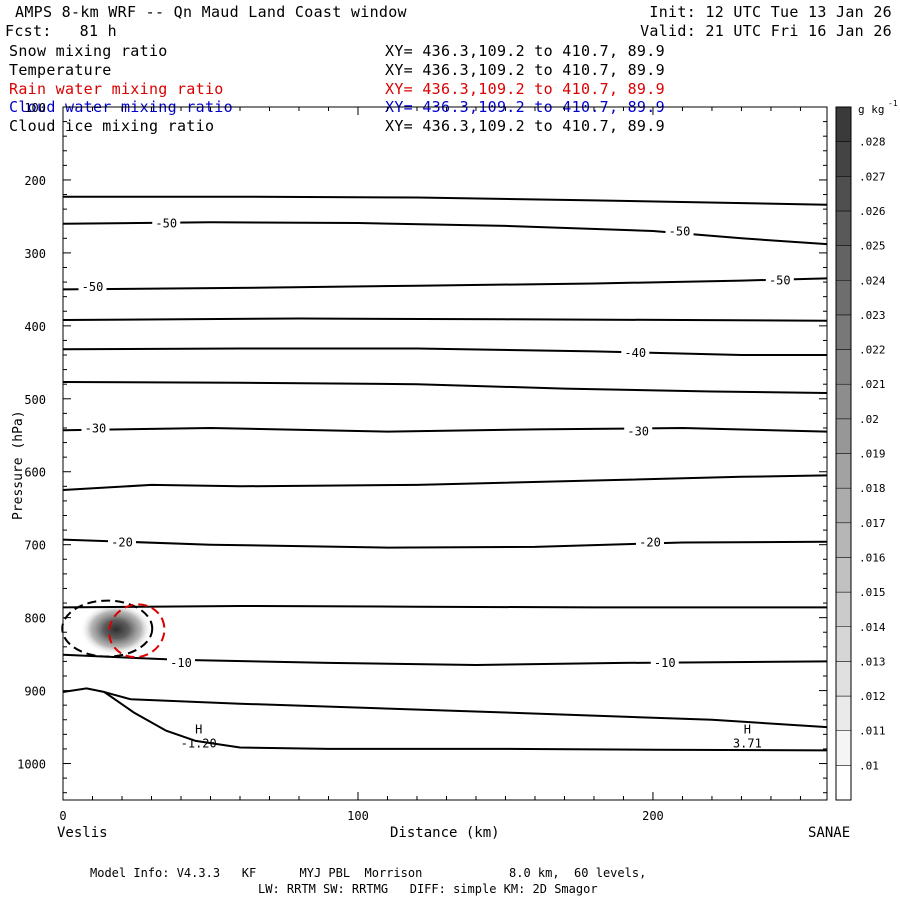 This screenshot has width=900, height=900. What do you see at coordinates (525, 89) in the screenshot?
I see `field-xy-rain: XY= 436.3,109.2 to 410.7, 89.9` at bounding box center [525, 89].